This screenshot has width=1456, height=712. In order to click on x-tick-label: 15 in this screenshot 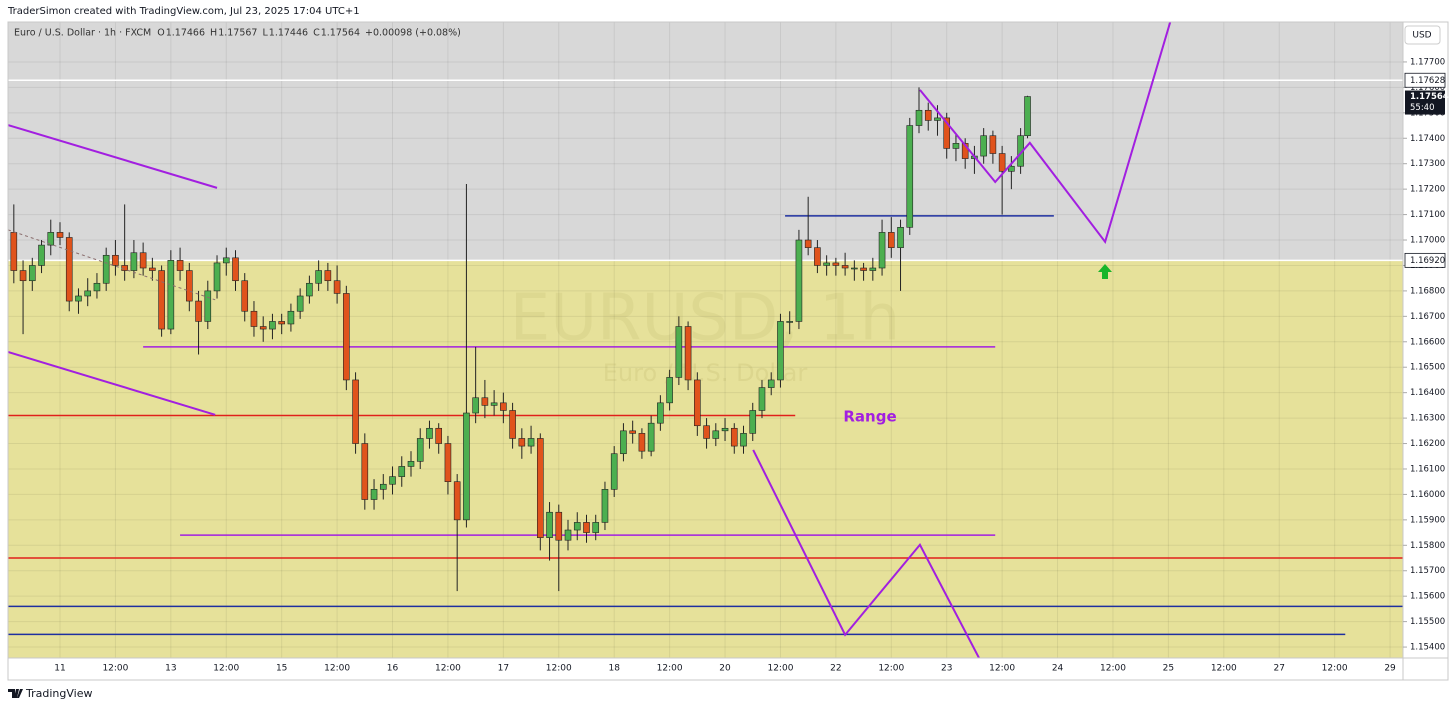, I will do `click(281, 669)`.